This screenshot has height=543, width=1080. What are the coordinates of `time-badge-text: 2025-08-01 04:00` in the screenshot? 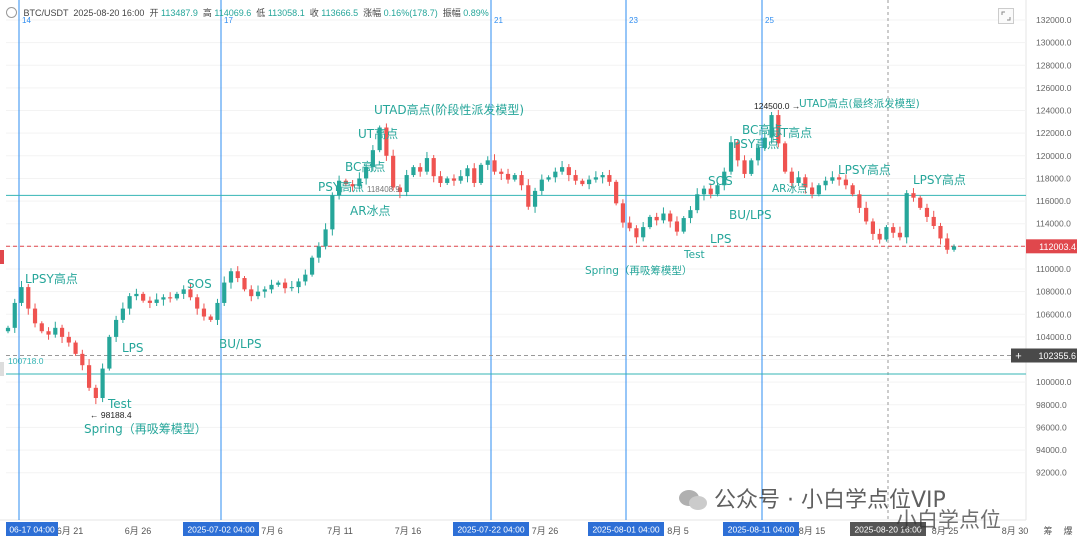 It's located at (625, 530).